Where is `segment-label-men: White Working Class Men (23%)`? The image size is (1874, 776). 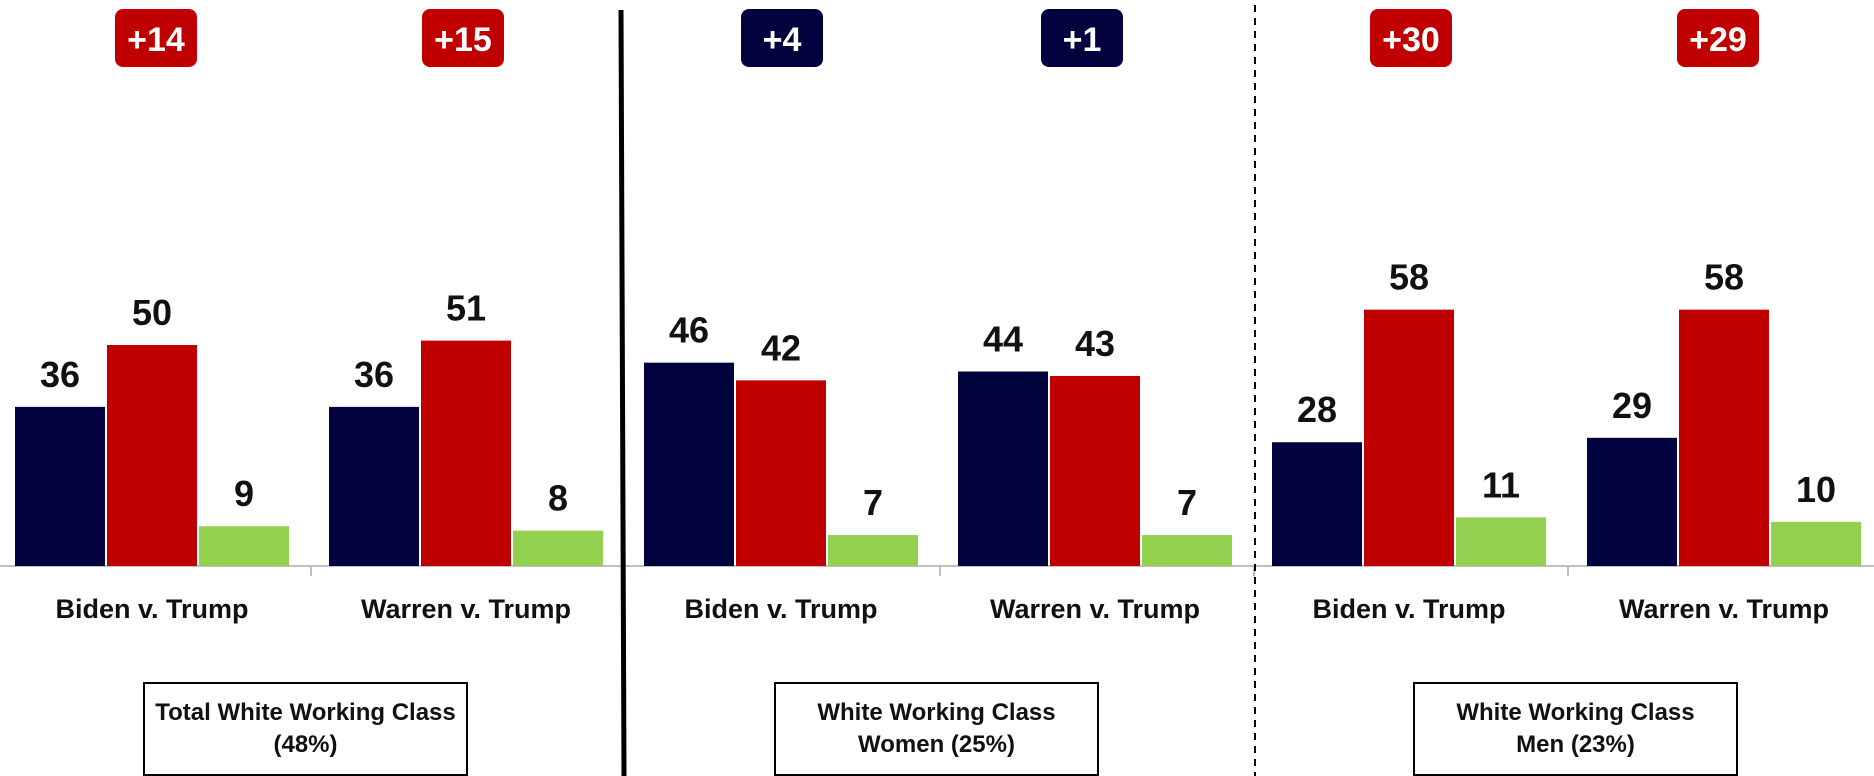
segment-label-men: White Working Class Men (23%) is located at coordinates (1575, 729).